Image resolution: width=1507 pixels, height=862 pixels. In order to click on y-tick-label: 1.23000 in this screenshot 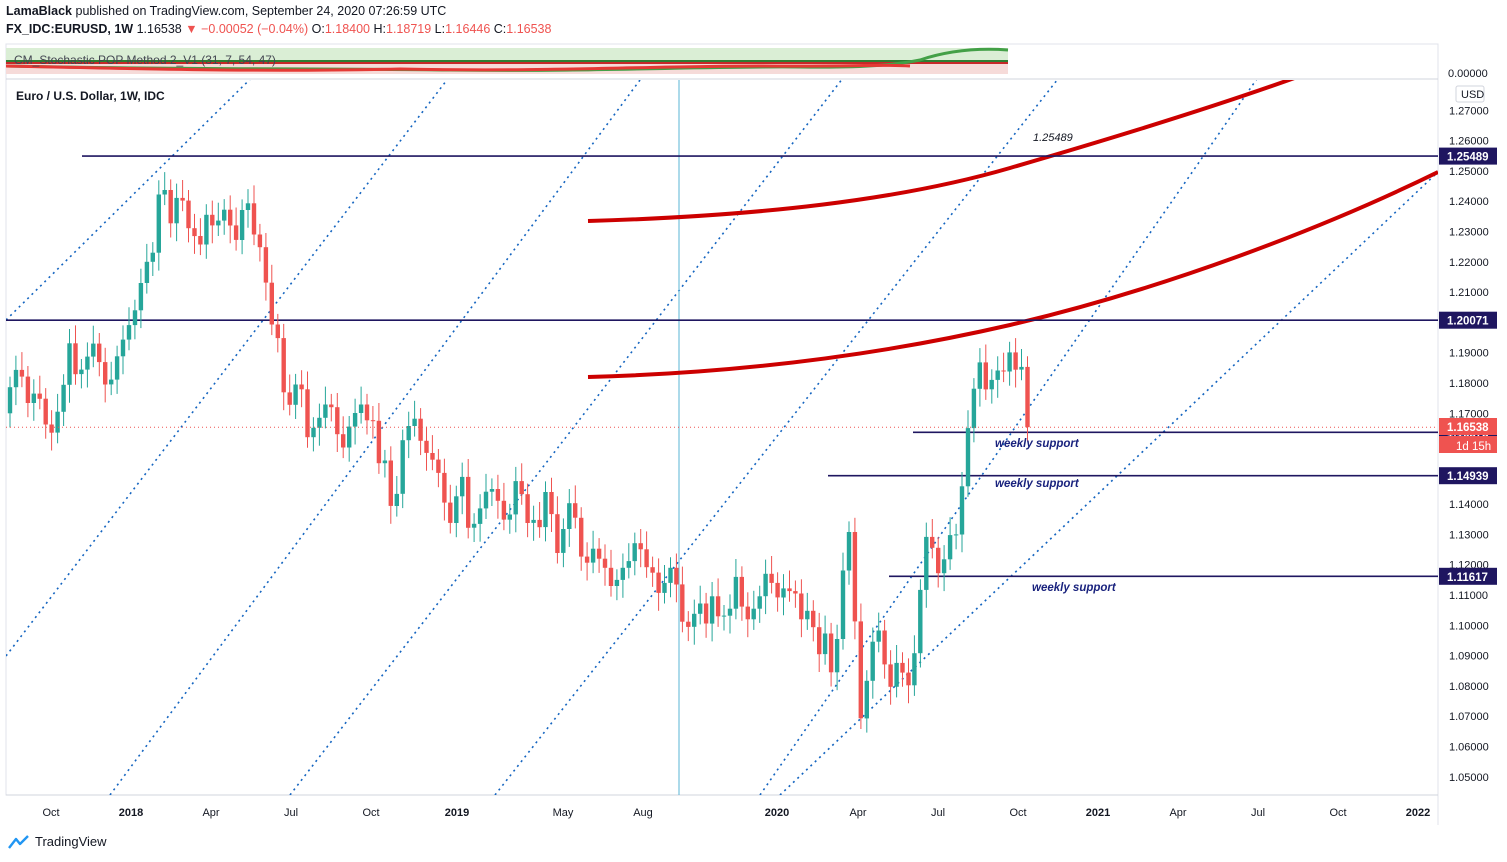, I will do `click(1469, 233)`.